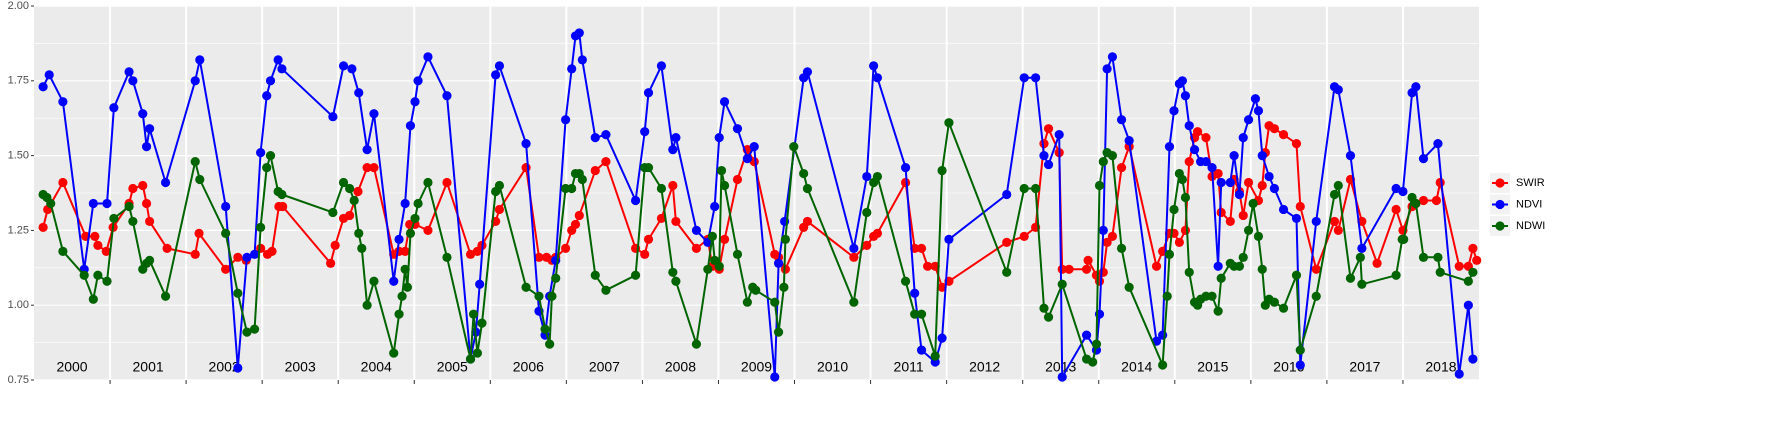 Image resolution: width=1773 pixels, height=447 pixels. What do you see at coordinates (756, 367) in the screenshot?
I see `year-label: 2009` at bounding box center [756, 367].